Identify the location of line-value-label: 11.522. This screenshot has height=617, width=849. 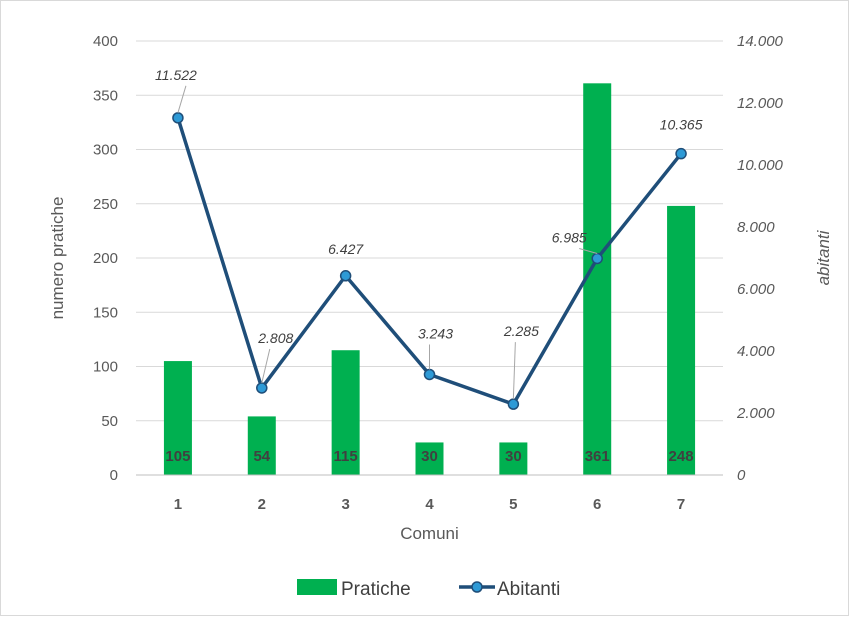
(176, 75).